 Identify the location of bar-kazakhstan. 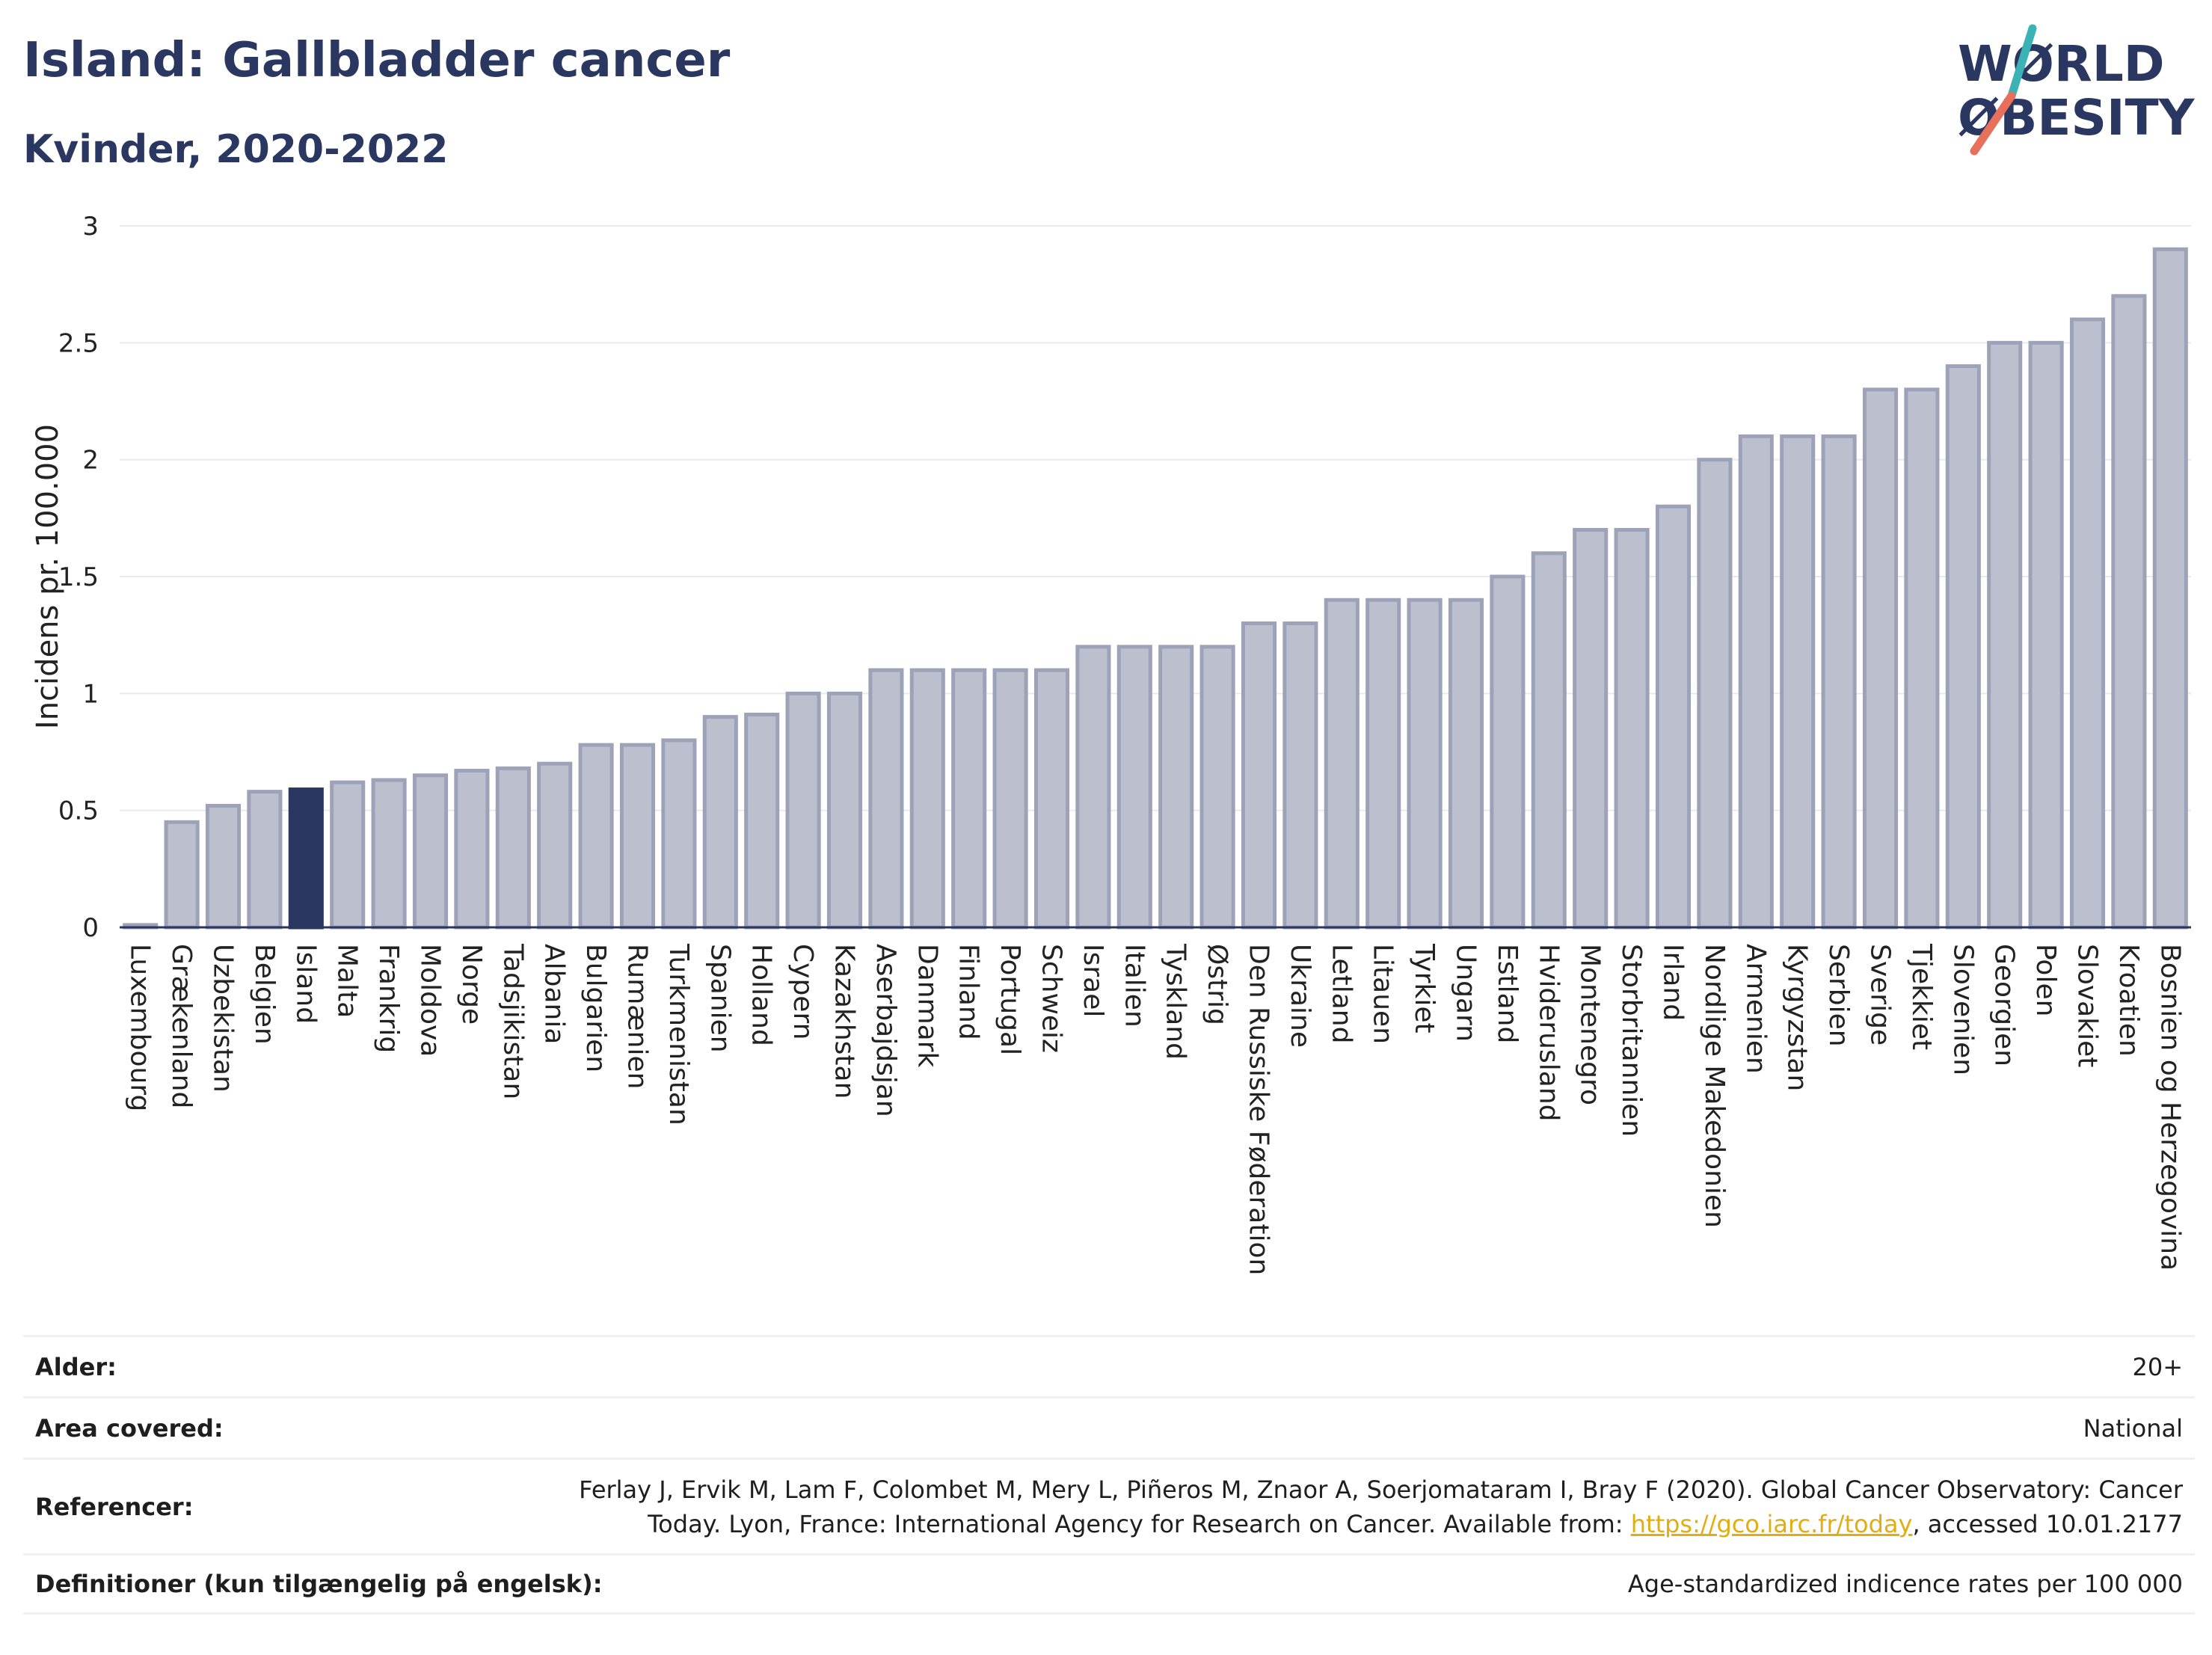
(844, 810).